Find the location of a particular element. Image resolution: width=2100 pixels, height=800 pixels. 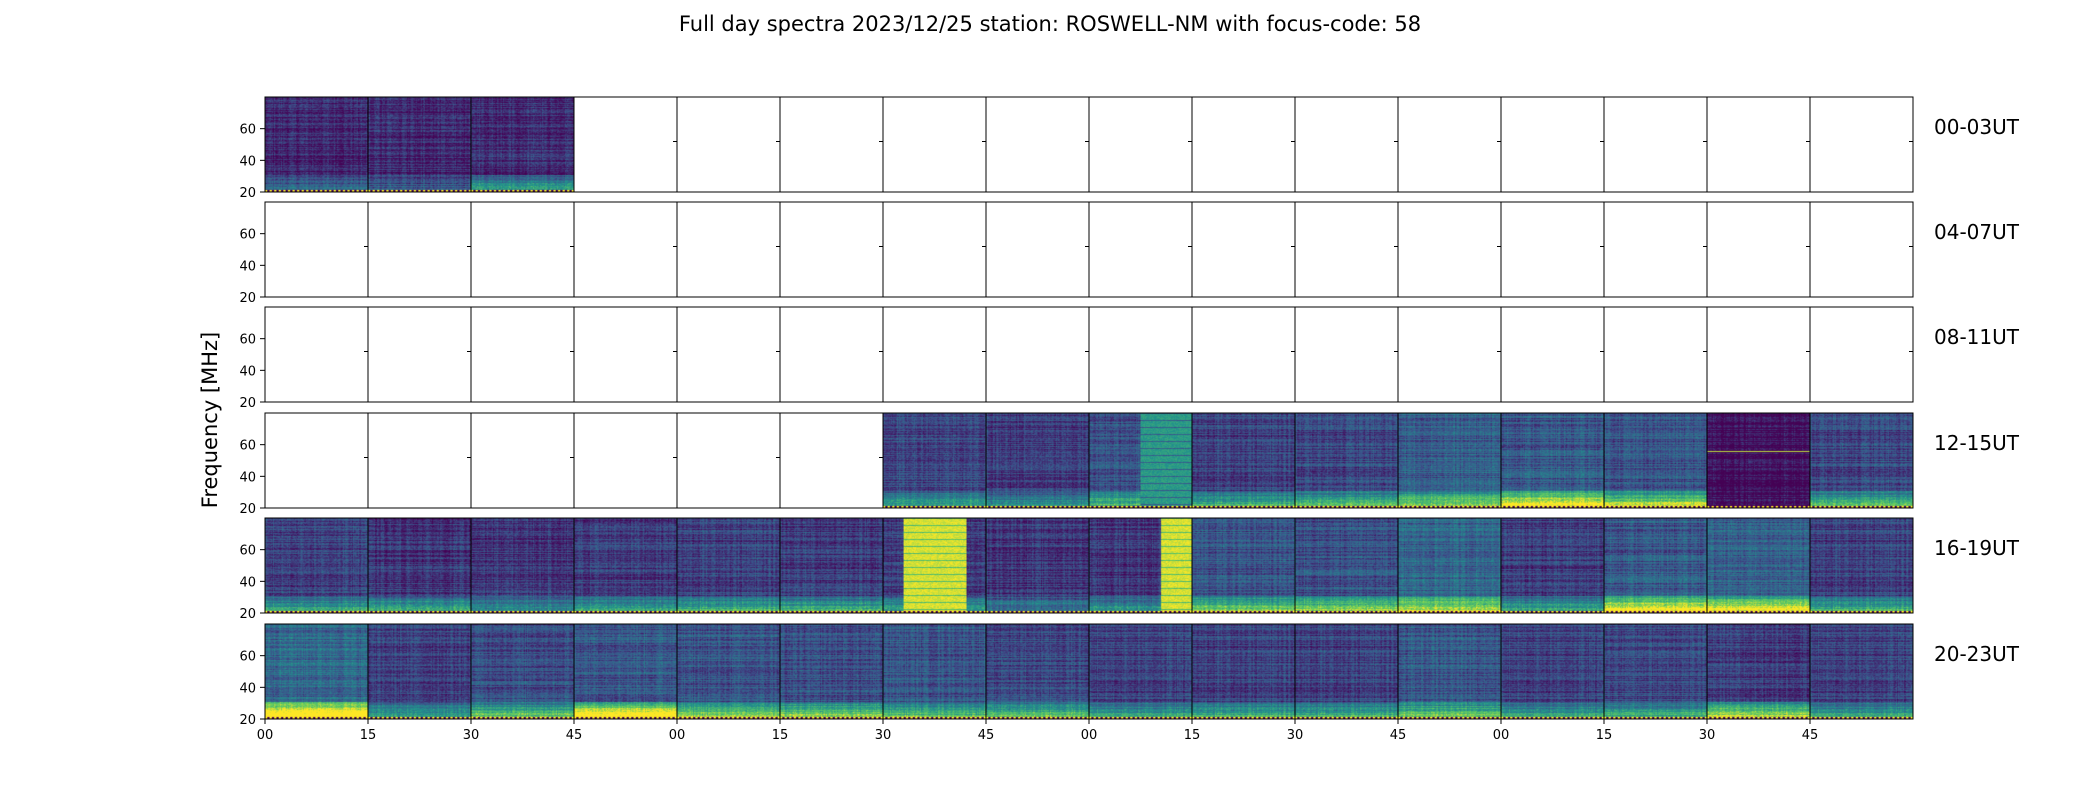

row-00-03UT: 20 40 60 00-03UT is located at coordinates (1129, 148).